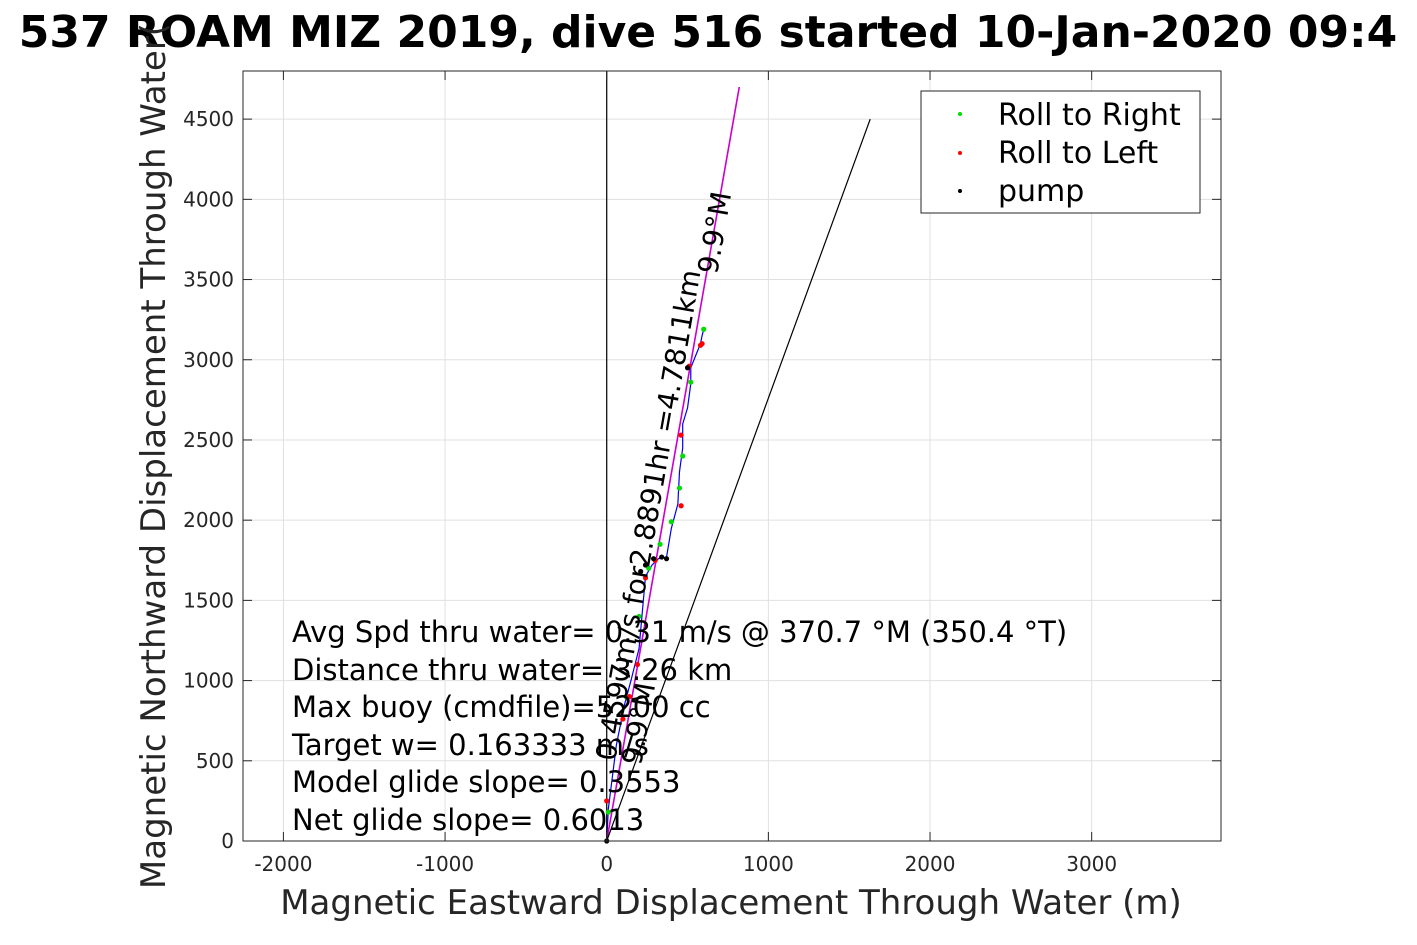  I want to click on x-tick-label: 2000, so click(930, 864).